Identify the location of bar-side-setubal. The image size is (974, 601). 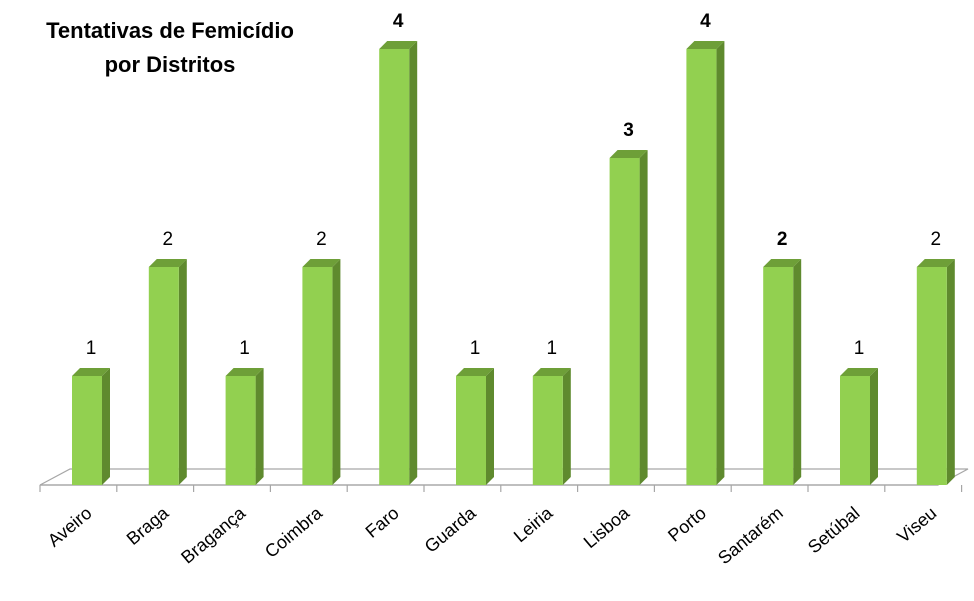
(874, 426).